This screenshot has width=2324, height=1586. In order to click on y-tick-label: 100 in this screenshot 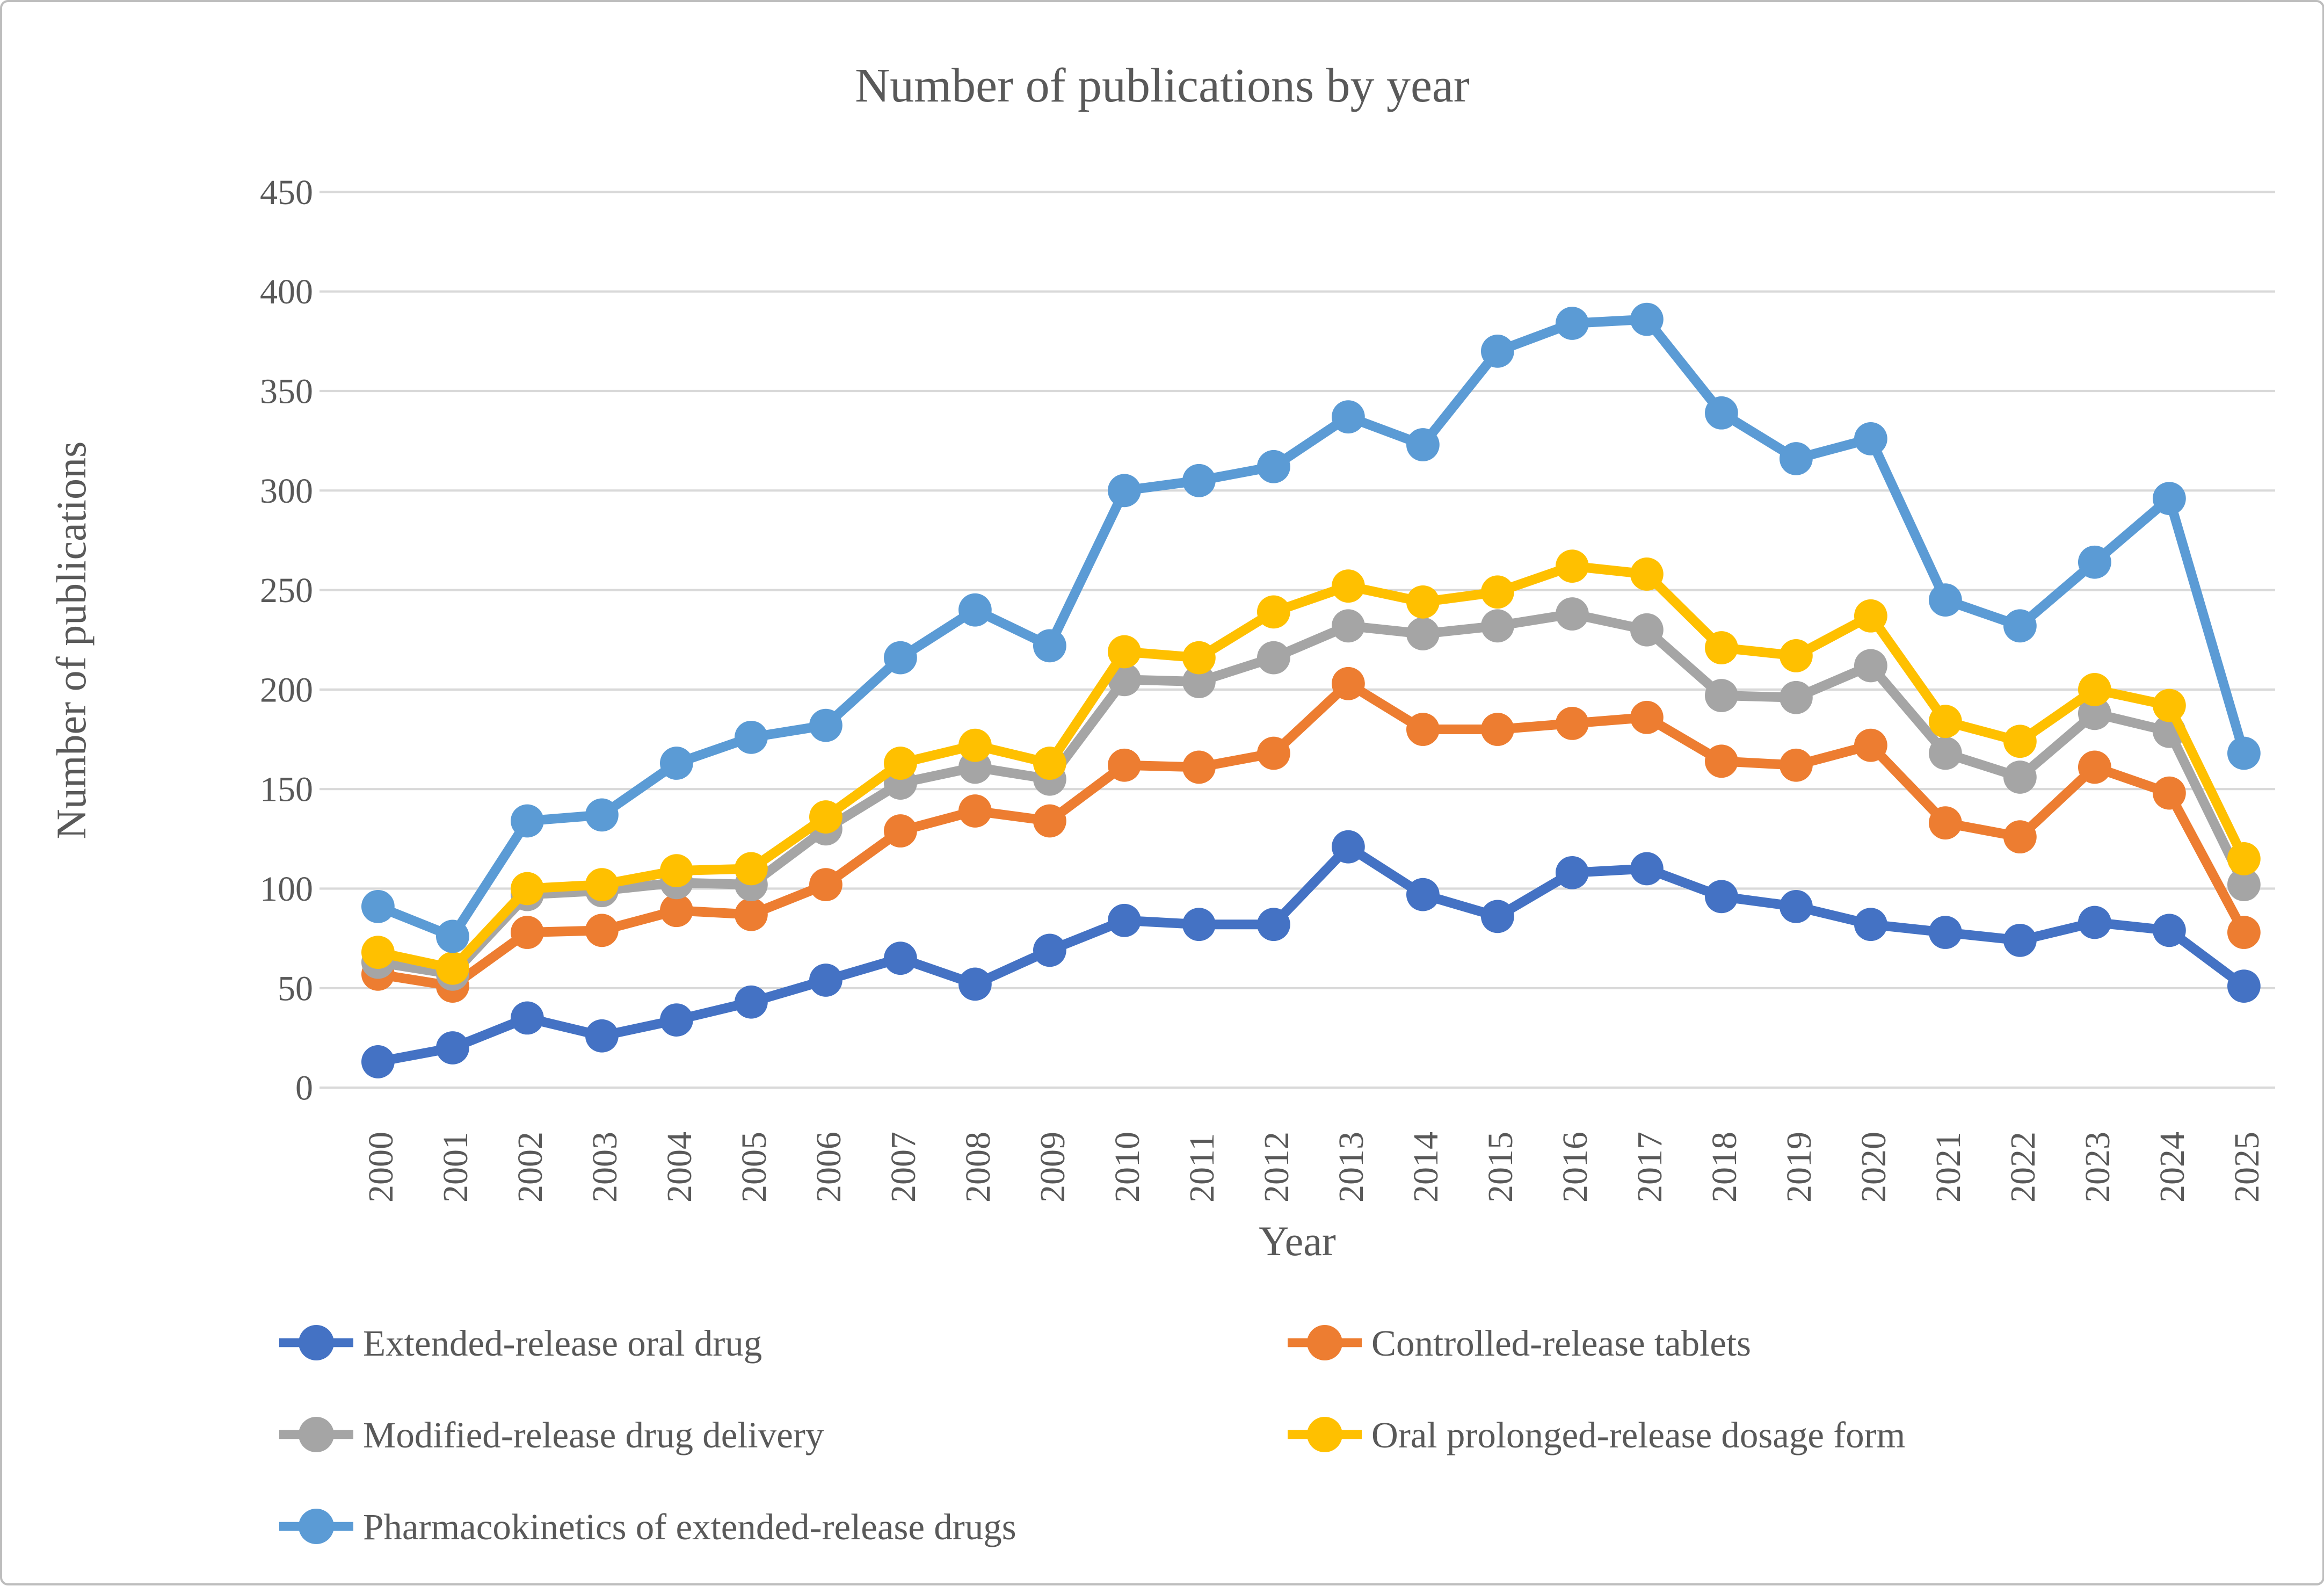, I will do `click(287, 889)`.